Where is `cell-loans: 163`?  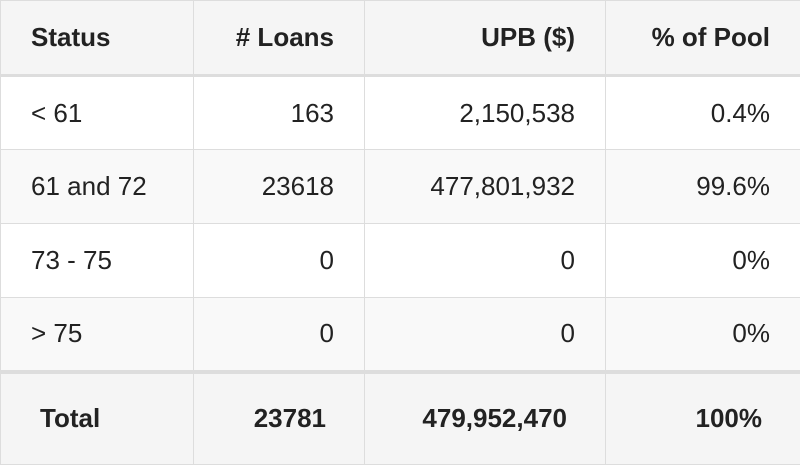 cell-loans: 163 is located at coordinates (279, 112).